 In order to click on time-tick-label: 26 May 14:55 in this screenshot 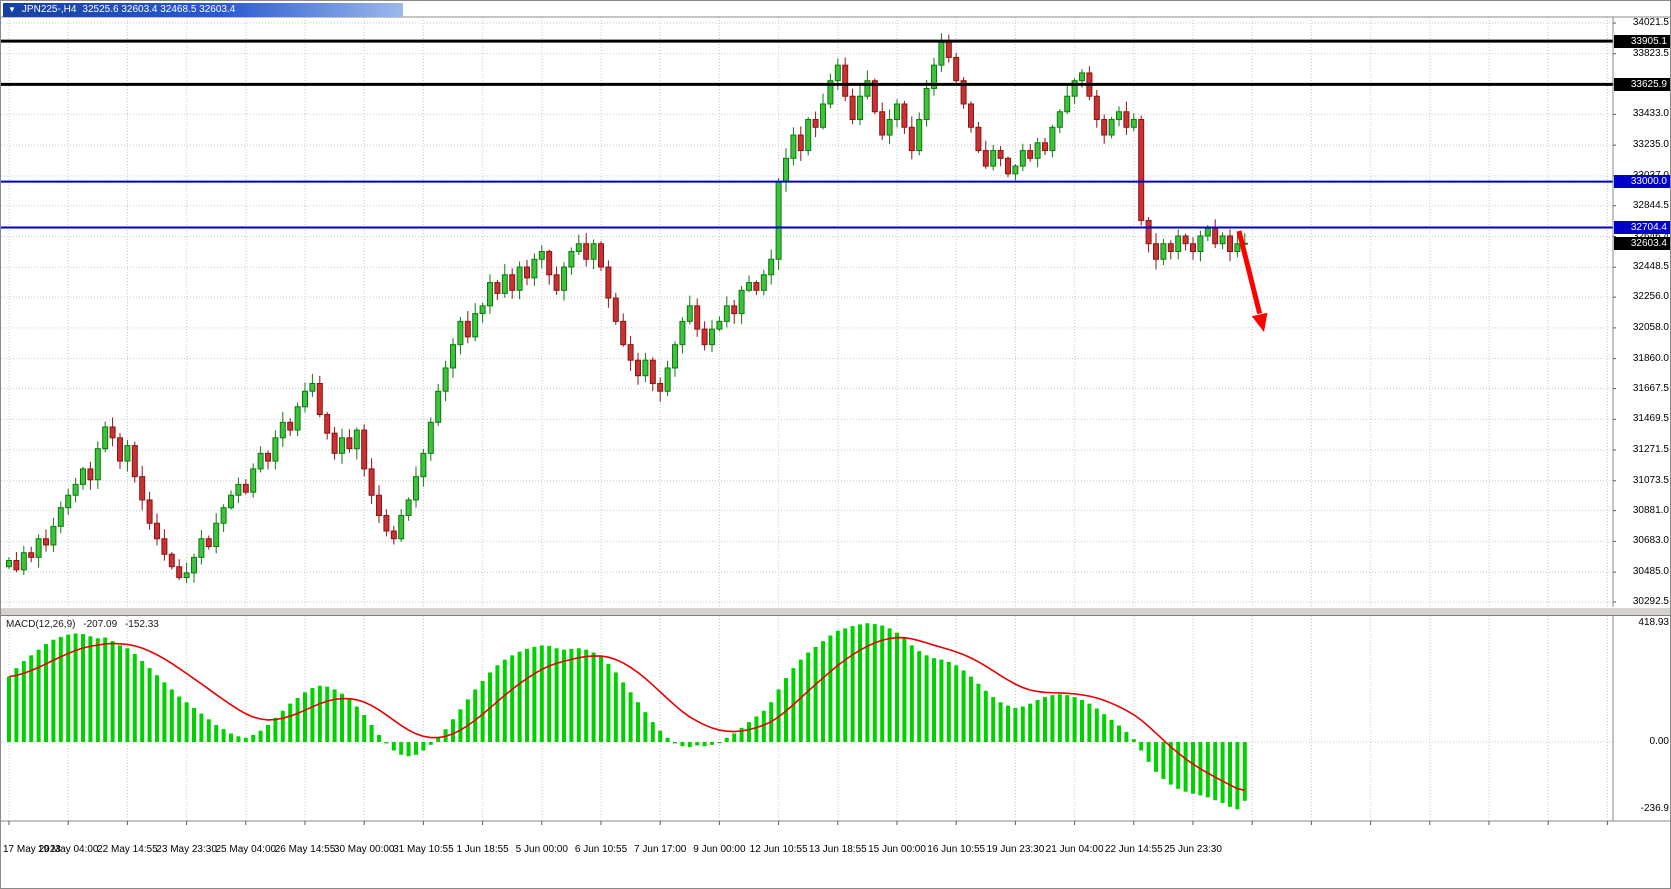, I will do `click(305, 849)`.